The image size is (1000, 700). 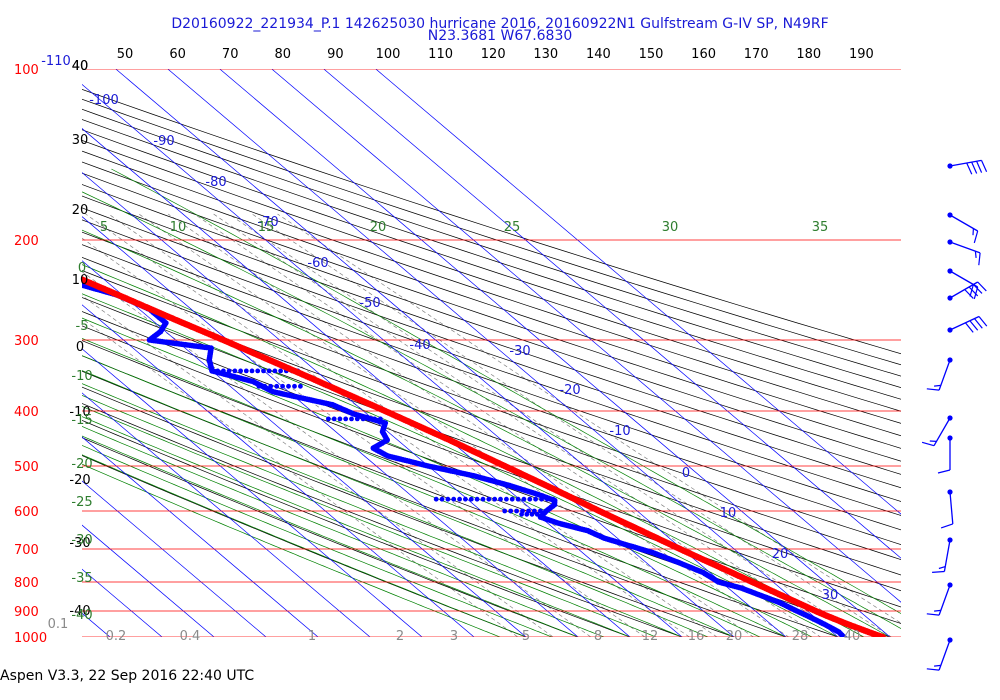 I want to click on pressure-label: 600, so click(x=26, y=512).